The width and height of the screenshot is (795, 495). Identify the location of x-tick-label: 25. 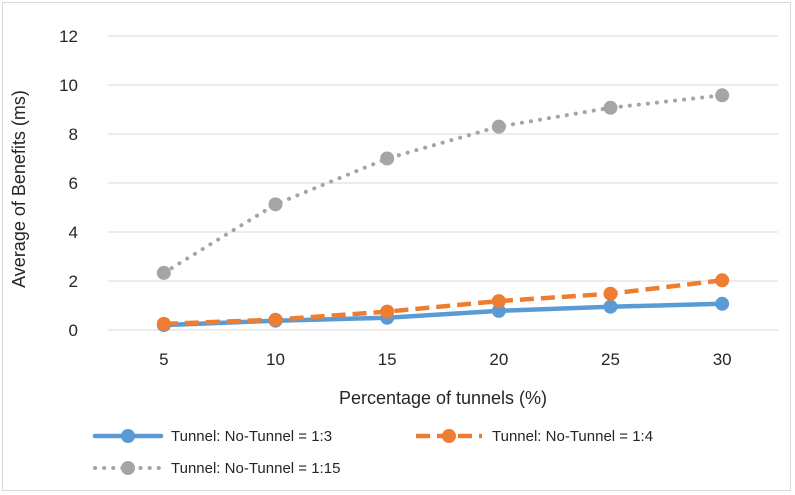
(610, 359).